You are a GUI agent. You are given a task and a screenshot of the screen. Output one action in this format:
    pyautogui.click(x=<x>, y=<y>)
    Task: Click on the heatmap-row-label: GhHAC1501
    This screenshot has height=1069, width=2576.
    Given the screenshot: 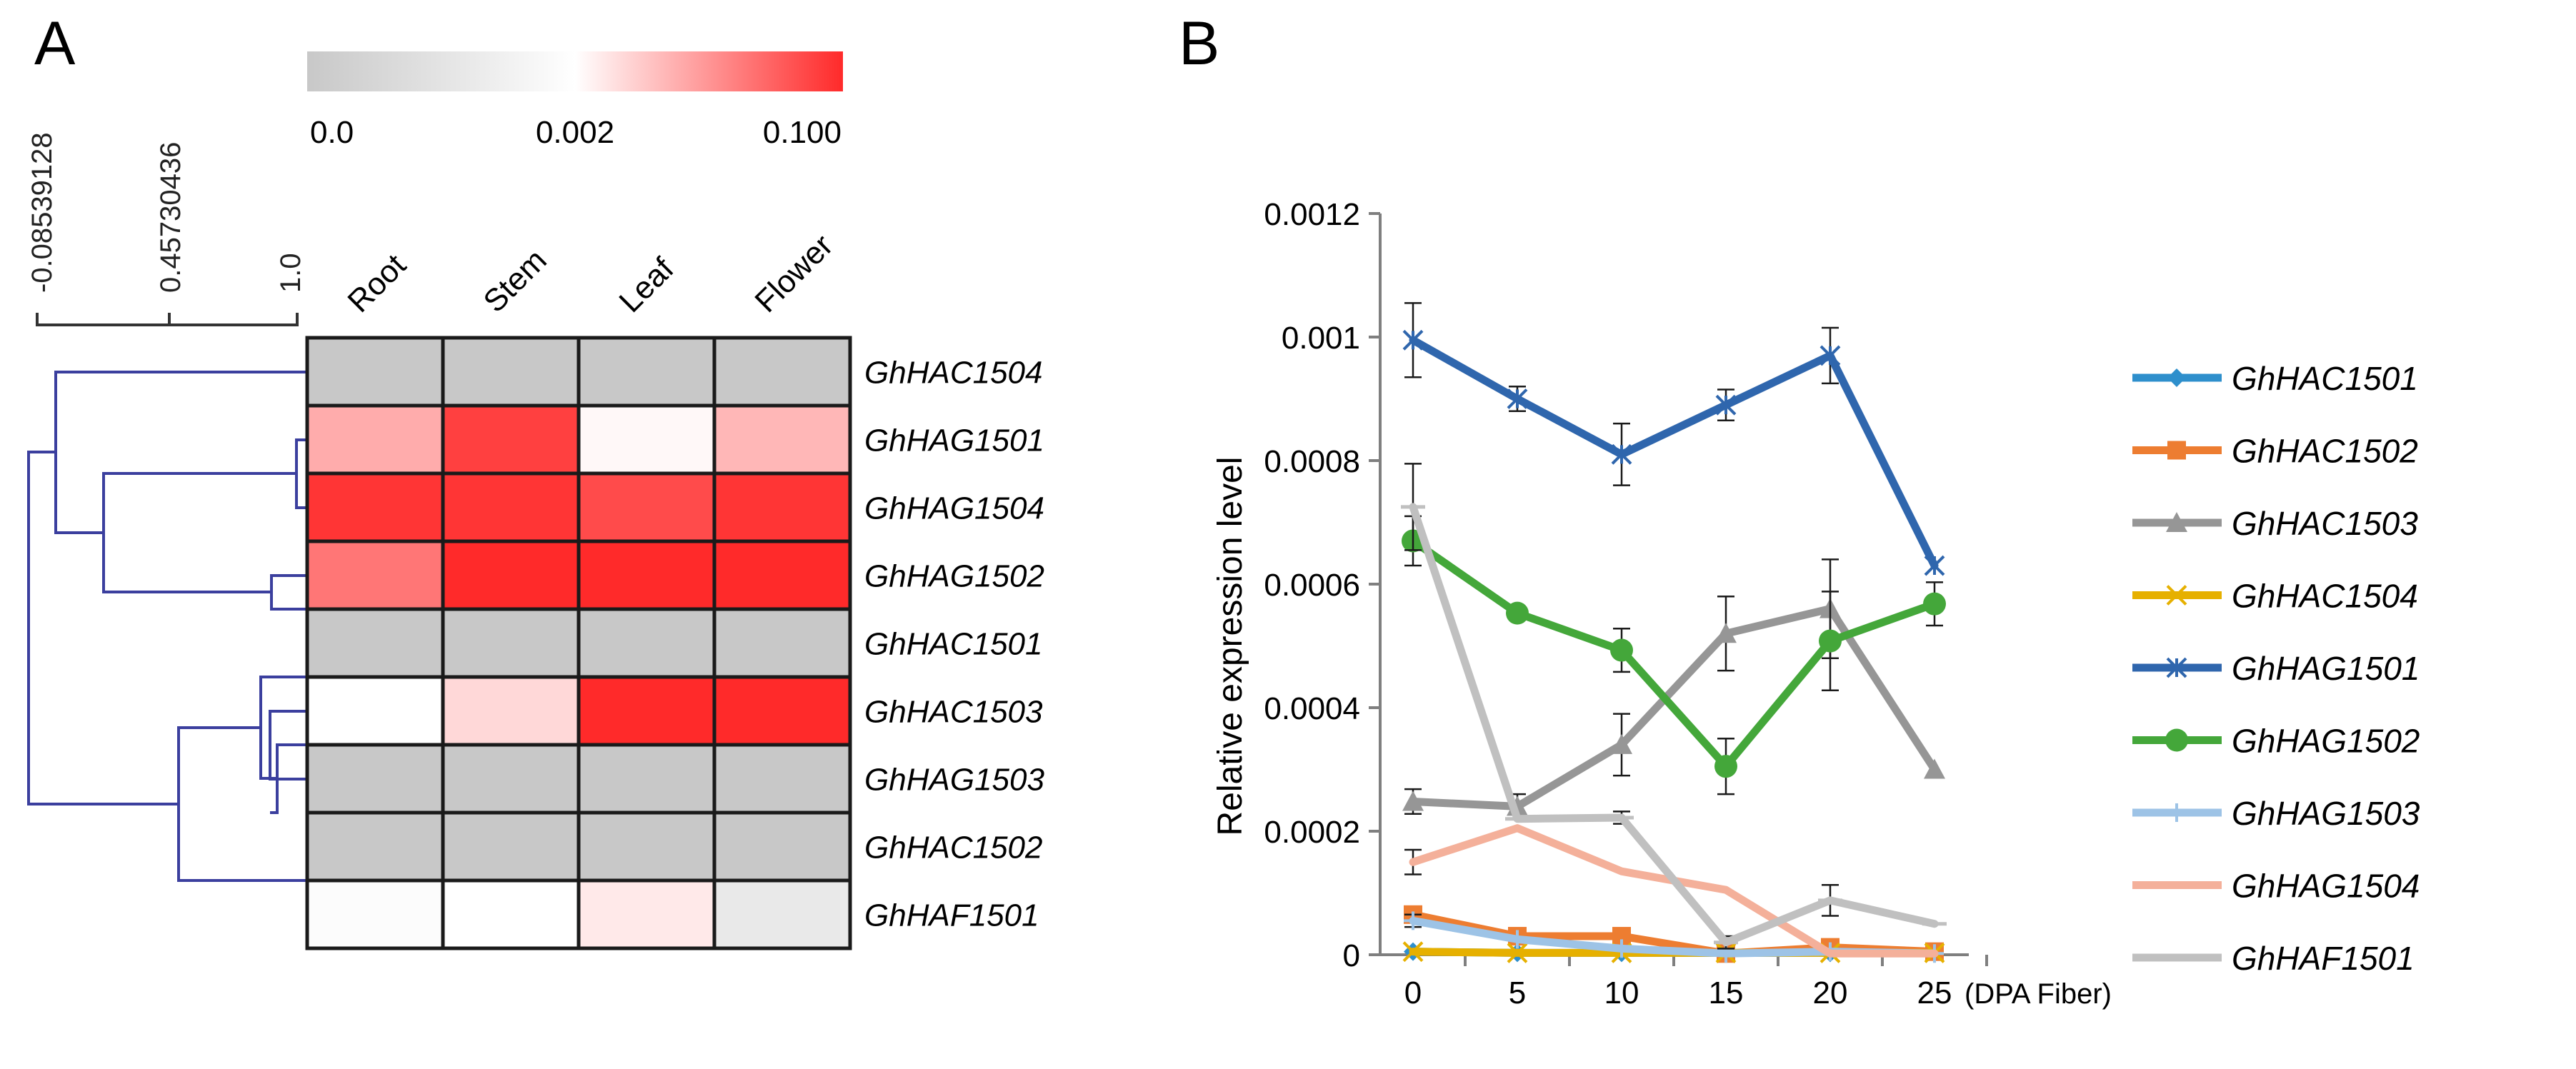 What is the action you would take?
    pyautogui.click(x=953, y=644)
    